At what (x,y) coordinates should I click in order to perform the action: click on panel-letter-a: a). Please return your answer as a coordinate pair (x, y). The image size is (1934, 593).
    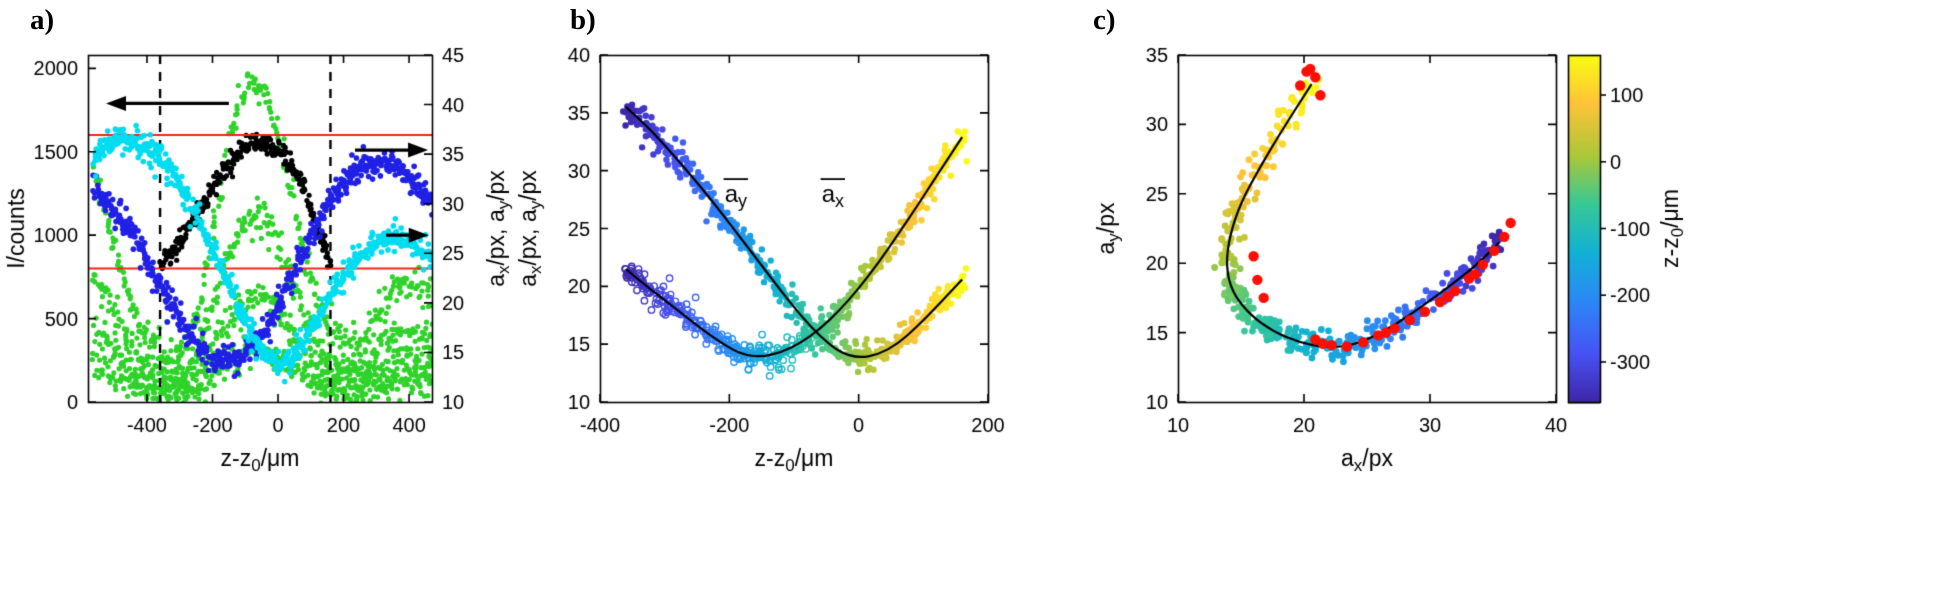
    Looking at the image, I should click on (42, 20).